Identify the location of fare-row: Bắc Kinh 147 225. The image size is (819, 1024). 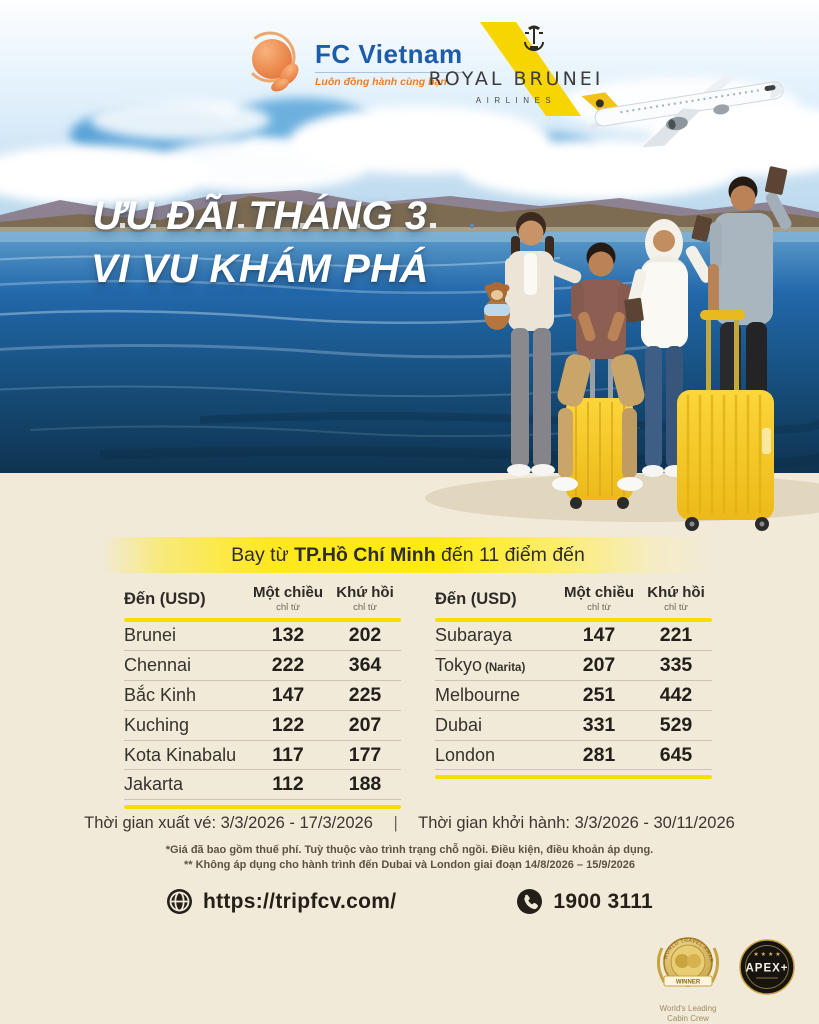
(262, 696).